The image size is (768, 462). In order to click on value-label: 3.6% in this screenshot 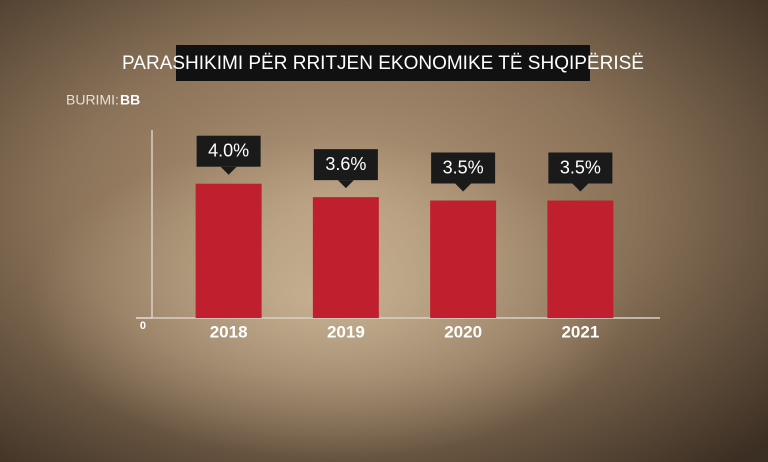, I will do `click(345, 164)`.